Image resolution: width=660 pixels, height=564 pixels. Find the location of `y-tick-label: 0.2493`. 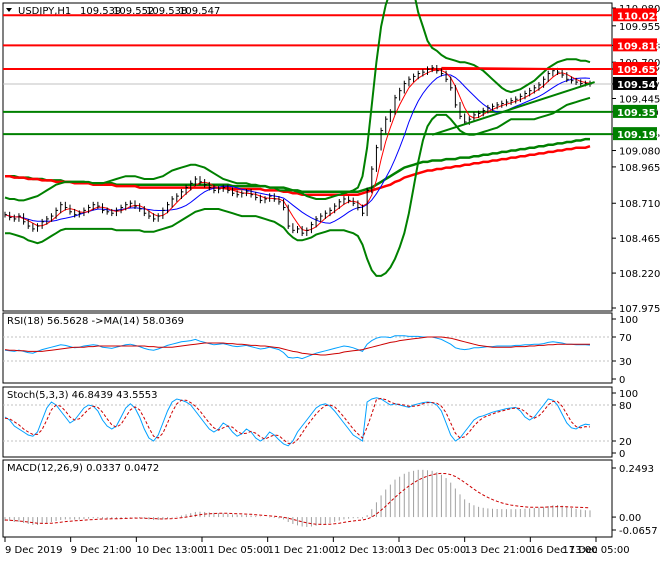

y-tick-label: 0.2493 is located at coordinates (636, 469).